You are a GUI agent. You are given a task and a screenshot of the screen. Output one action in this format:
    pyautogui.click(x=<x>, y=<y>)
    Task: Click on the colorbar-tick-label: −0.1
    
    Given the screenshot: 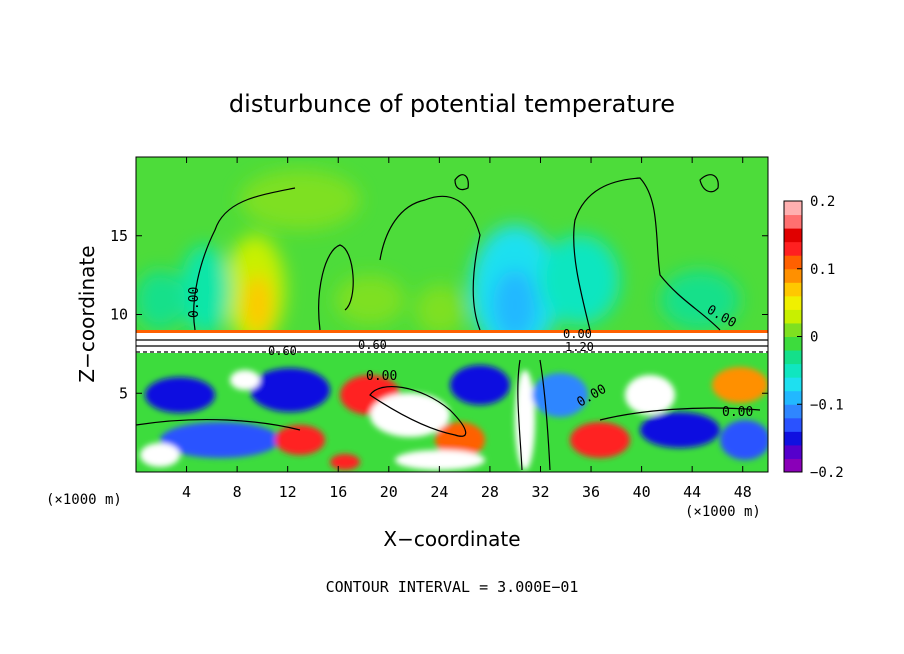 What is the action you would take?
    pyautogui.click(x=827, y=405)
    